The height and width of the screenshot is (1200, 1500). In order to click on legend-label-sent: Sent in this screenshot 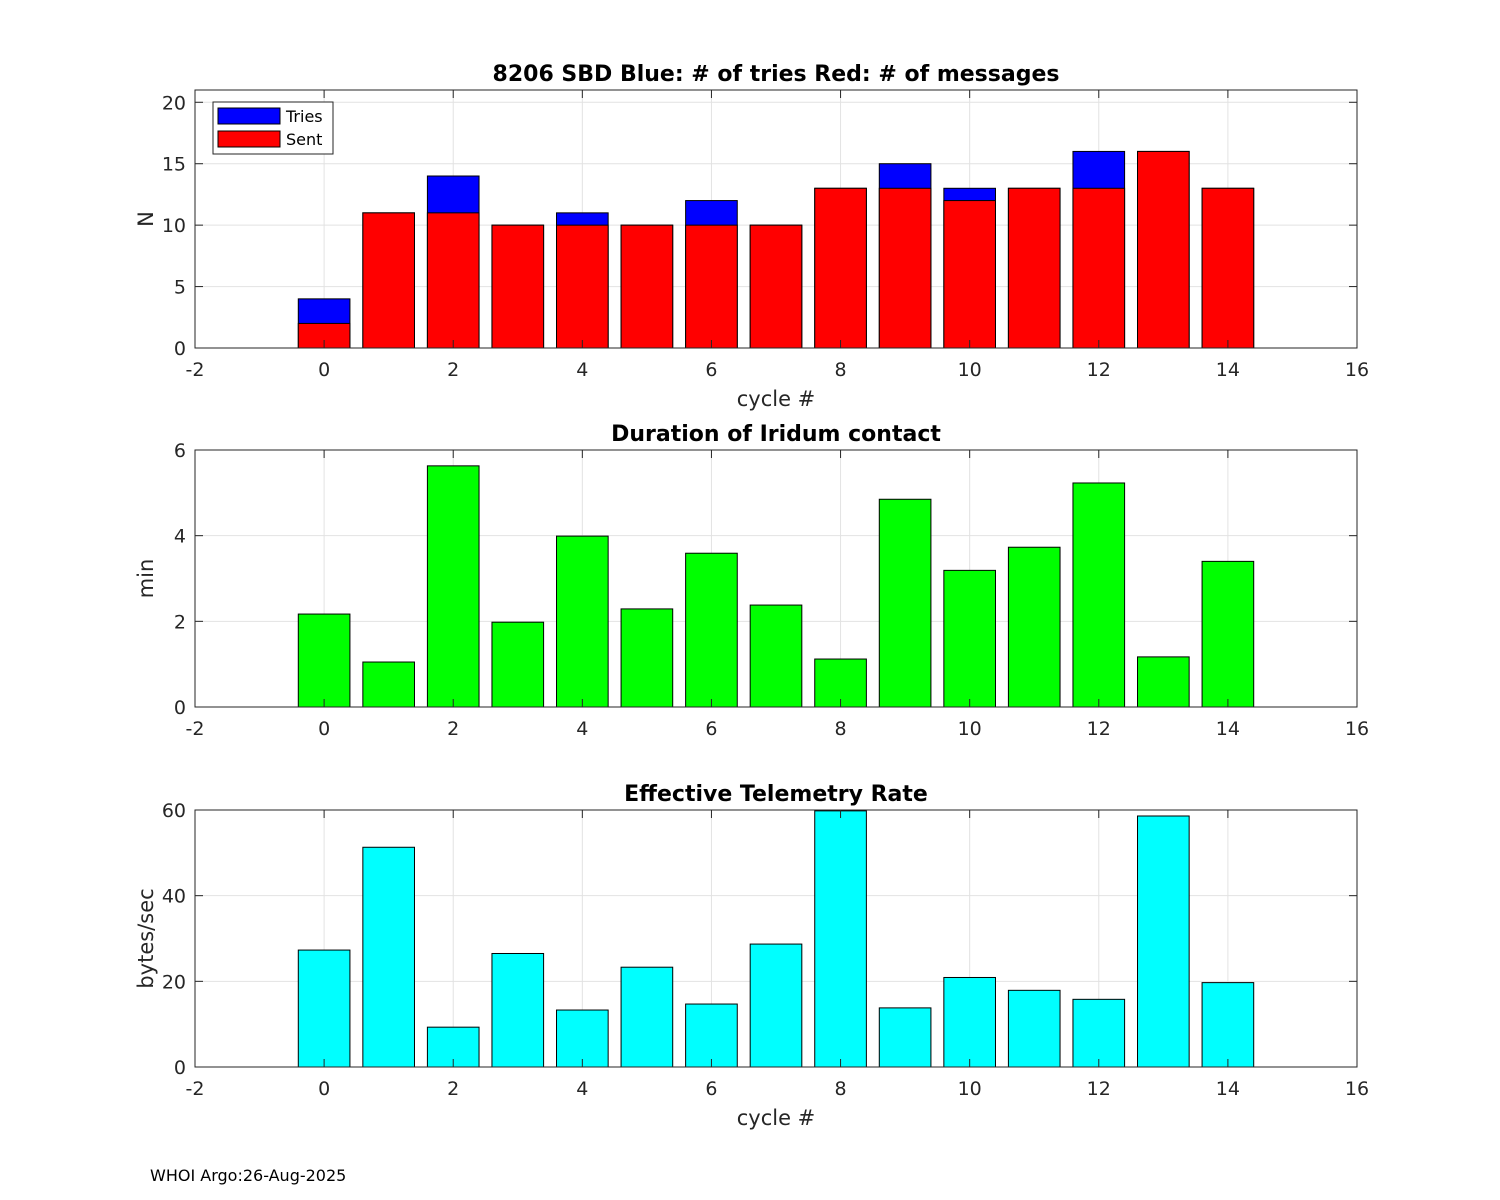, I will do `click(304, 139)`.